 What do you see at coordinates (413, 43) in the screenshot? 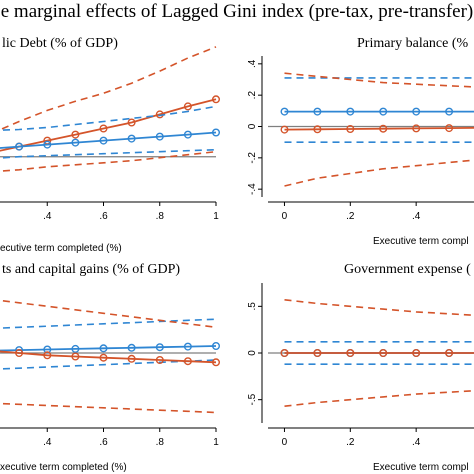
I see `panel-title: Primary balance (%` at bounding box center [413, 43].